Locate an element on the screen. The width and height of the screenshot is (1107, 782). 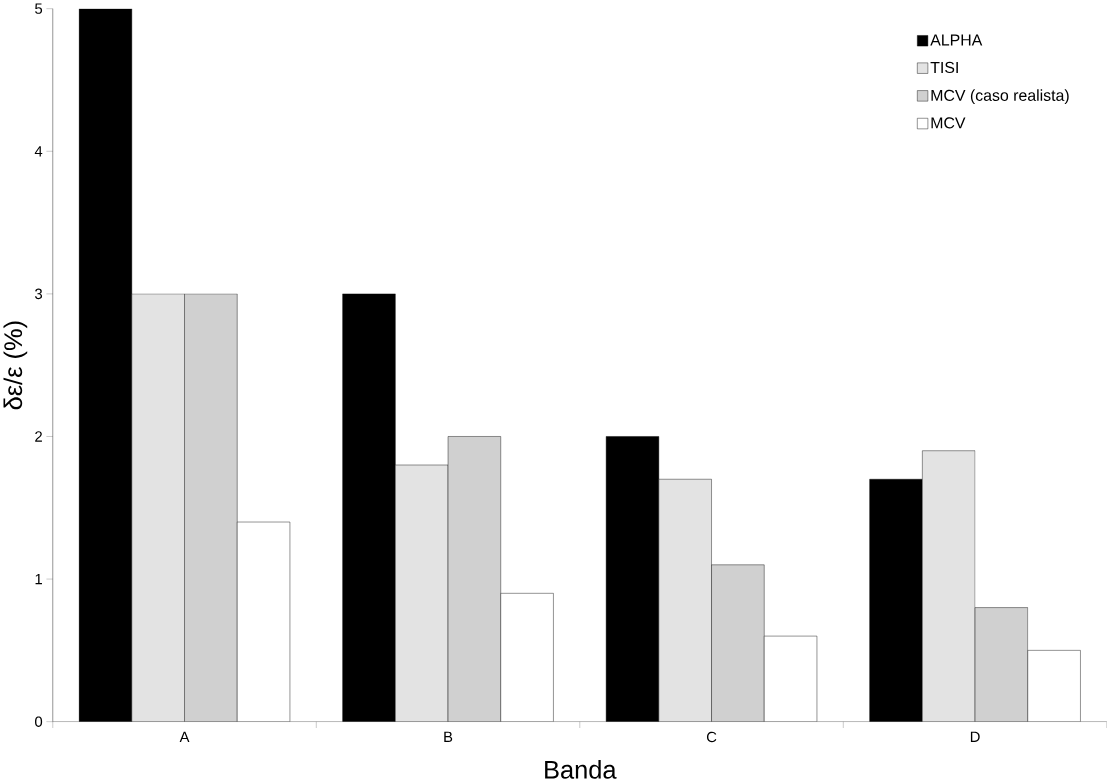
y-tick-label: 5 is located at coordinates (39, 8).